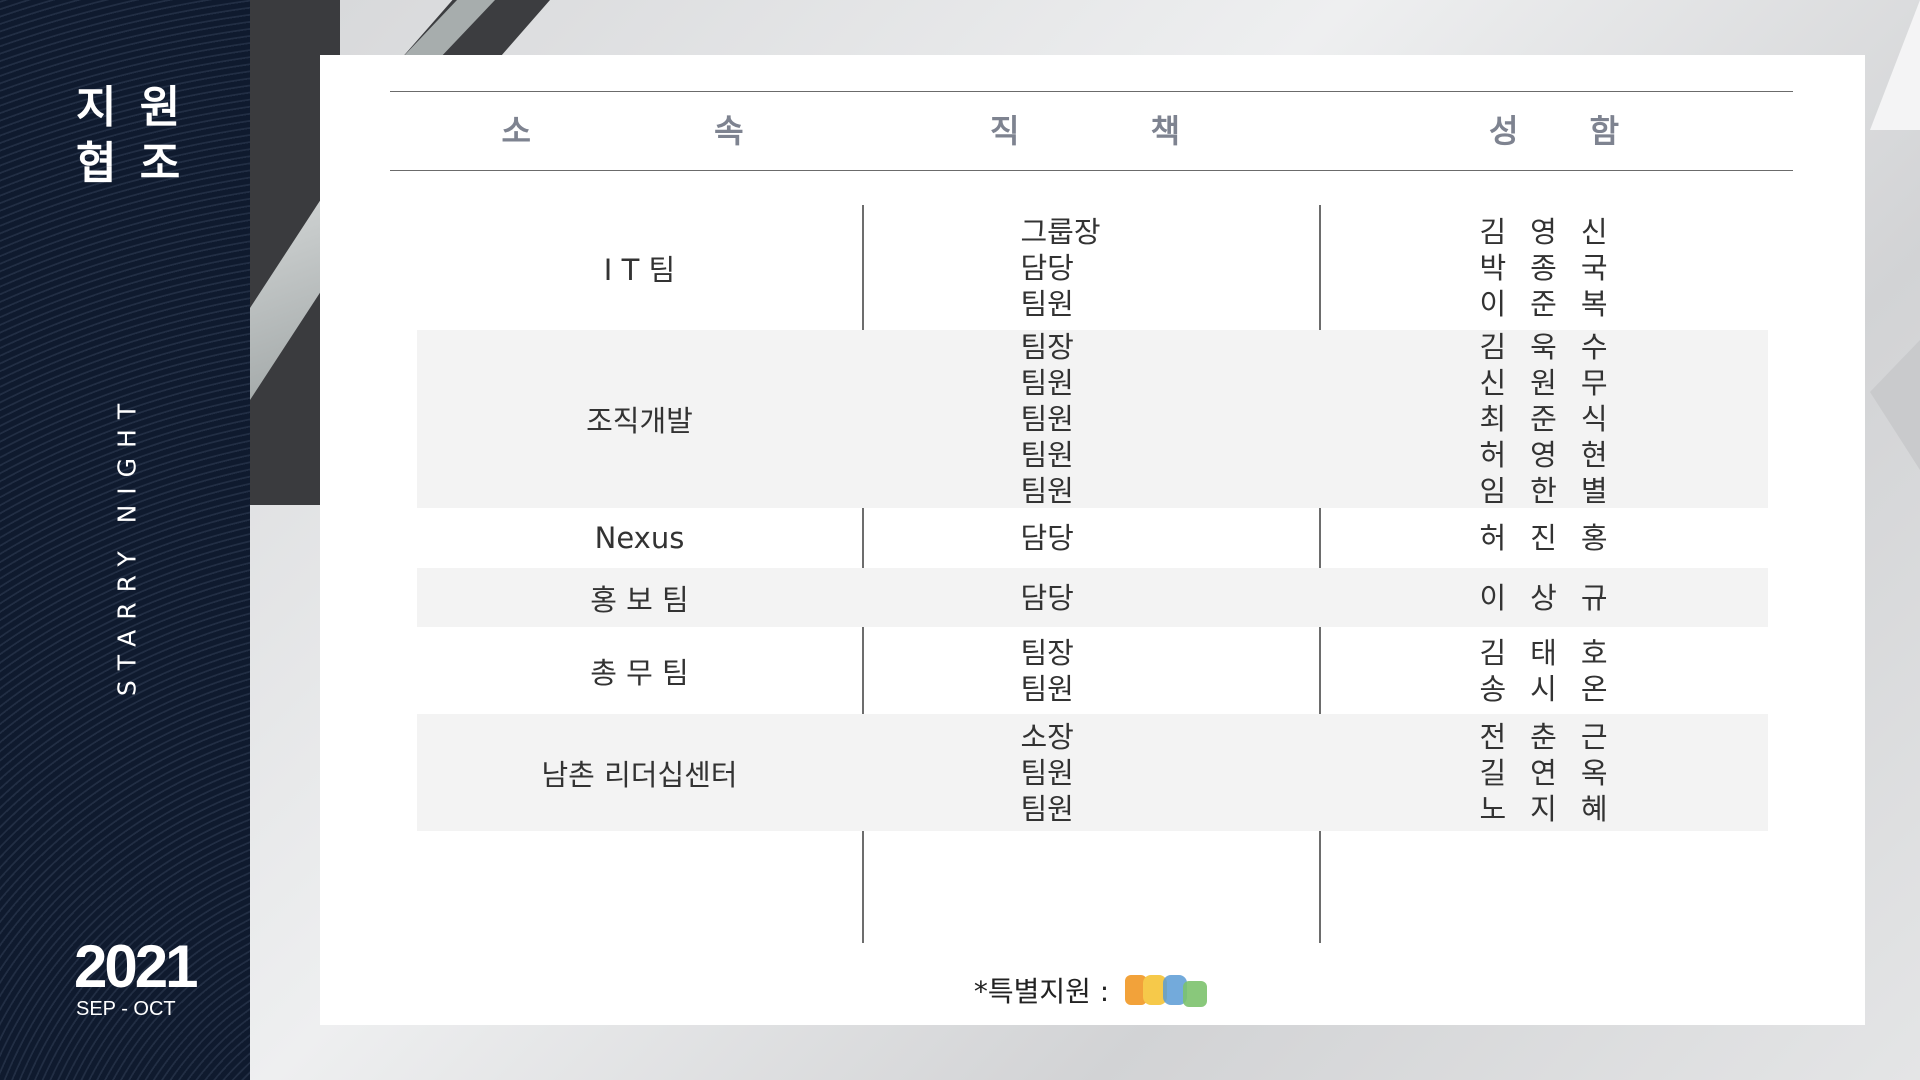 This screenshot has height=1080, width=1920. Describe the element at coordinates (1555, 772) in the screenshot. I see `name-text: 길연옥` at that location.